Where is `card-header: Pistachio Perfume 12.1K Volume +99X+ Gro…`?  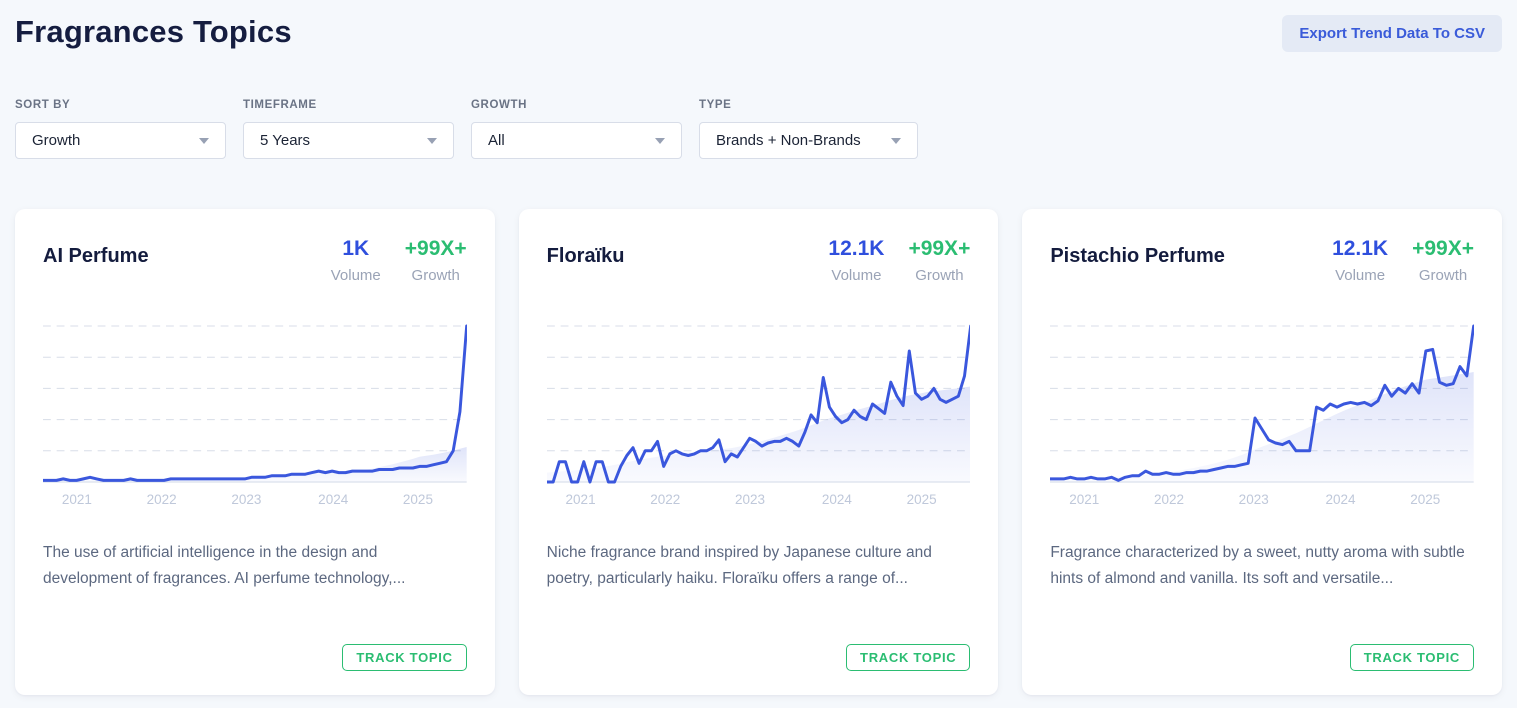
card-header: Pistachio Perfume 12.1K Volume +99X+ Gro… is located at coordinates (1262, 260).